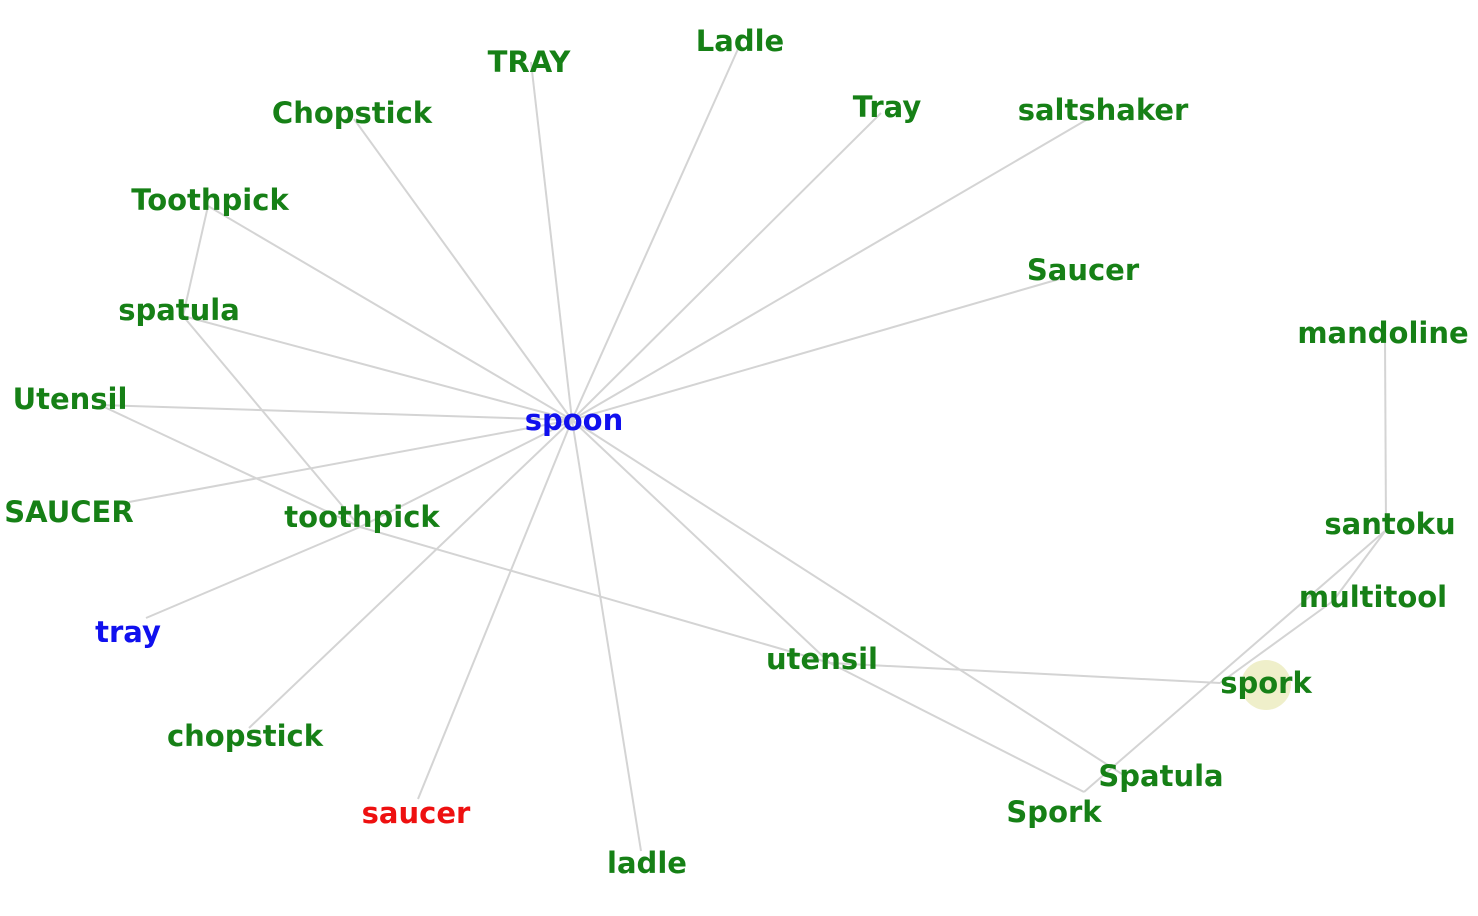 This screenshot has height=916, width=1478. Describe the element at coordinates (530, 62) in the screenshot. I see `node-label-tray-1: TRAY` at that location.